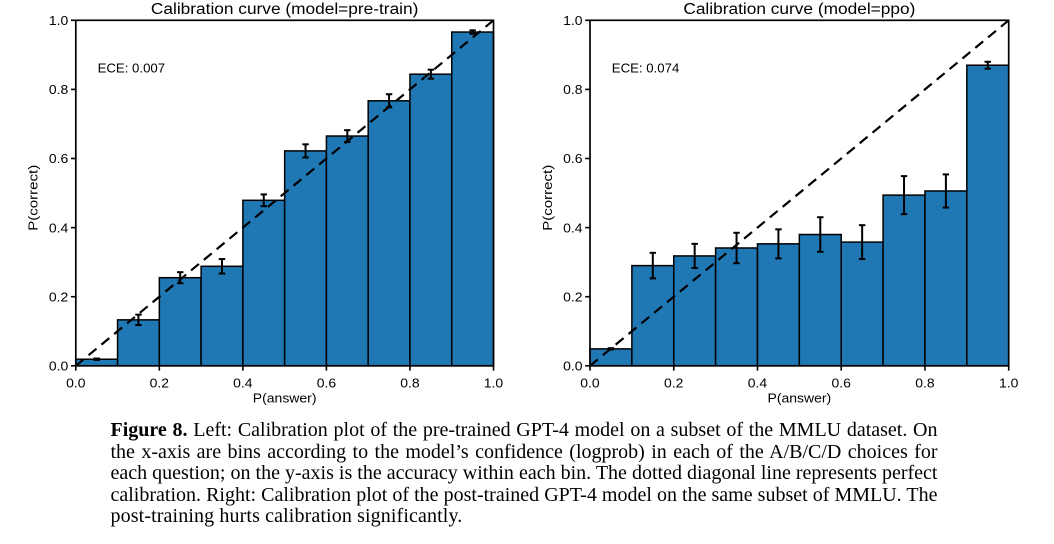 The width and height of the screenshot is (1054, 544). I want to click on svg-text:Calibration curve (model=pre-t: Calibration curve (model=pre-train), so click(285, 9).